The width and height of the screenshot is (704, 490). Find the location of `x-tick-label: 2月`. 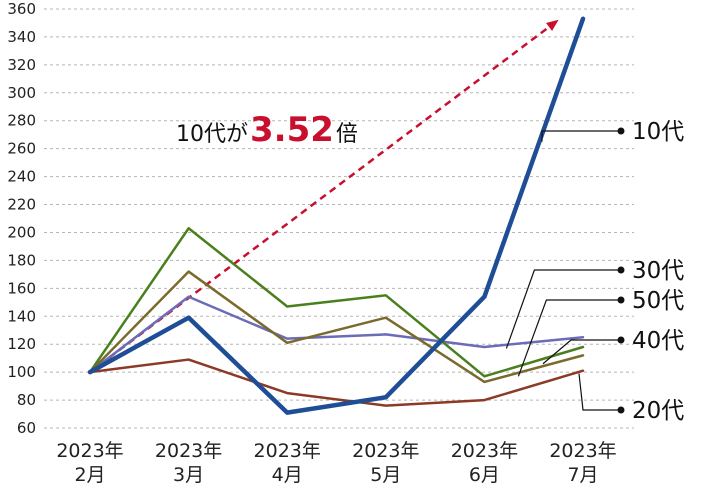

x-tick-label: 2月 is located at coordinates (89, 475).